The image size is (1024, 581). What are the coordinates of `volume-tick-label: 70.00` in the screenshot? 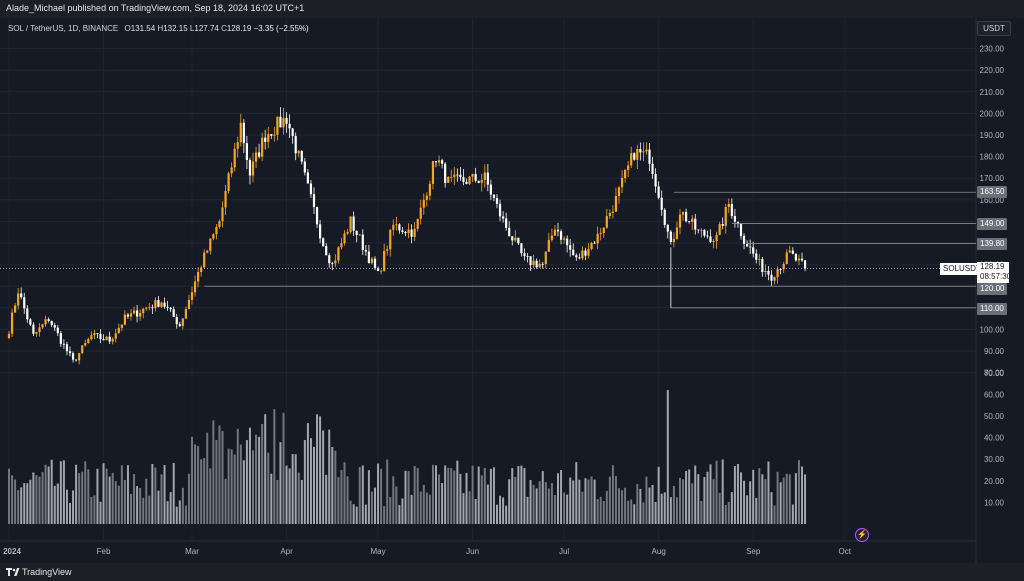 It's located at (994, 373).